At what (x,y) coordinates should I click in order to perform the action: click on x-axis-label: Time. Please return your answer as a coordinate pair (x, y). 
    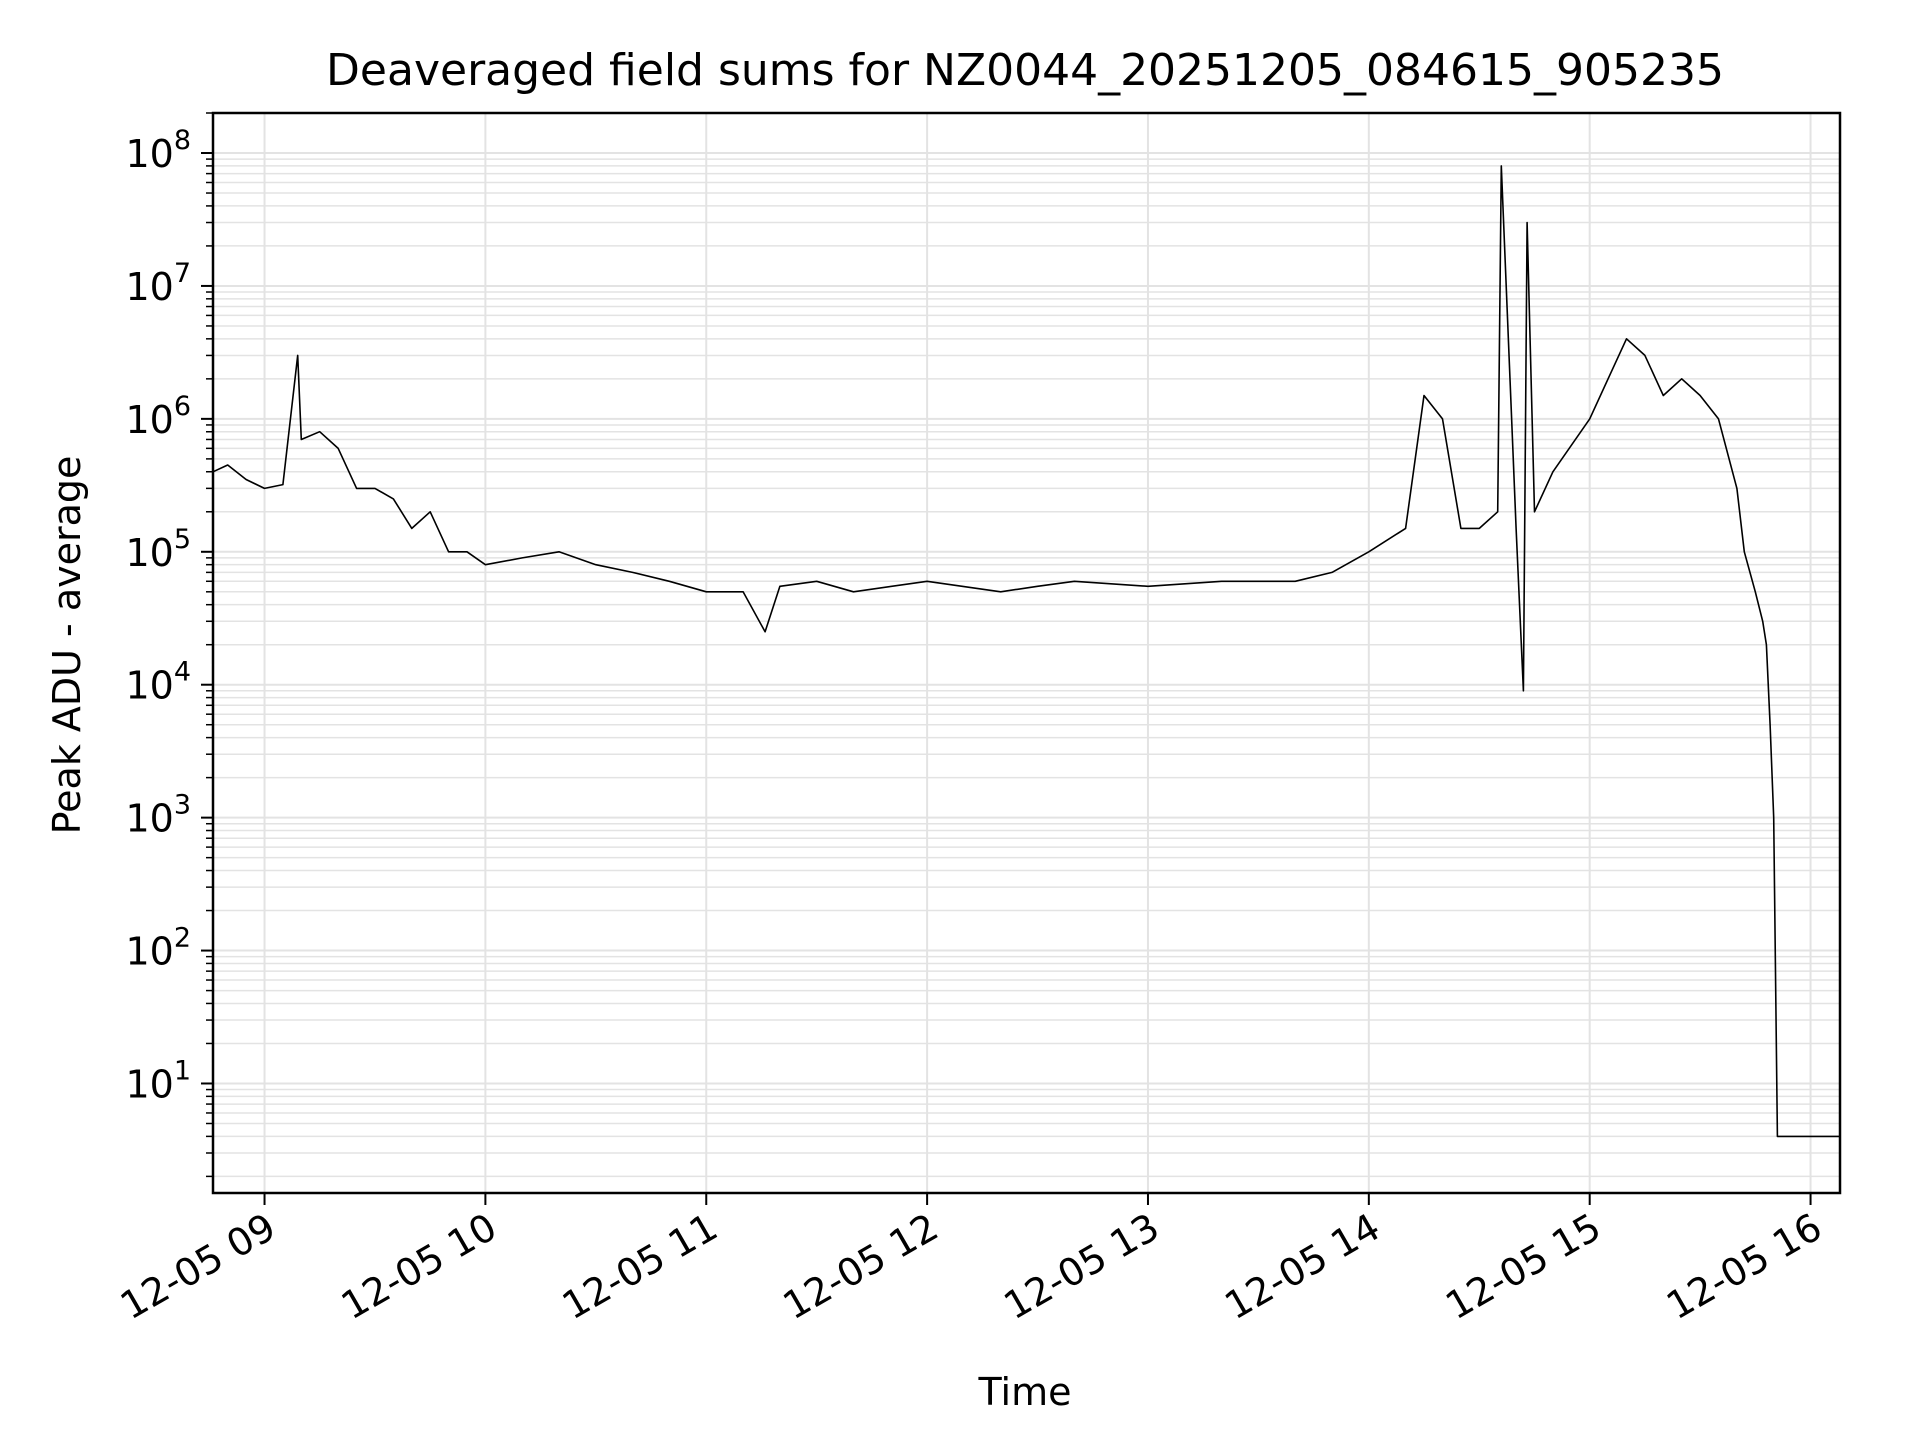
    Looking at the image, I should click on (1025, 1392).